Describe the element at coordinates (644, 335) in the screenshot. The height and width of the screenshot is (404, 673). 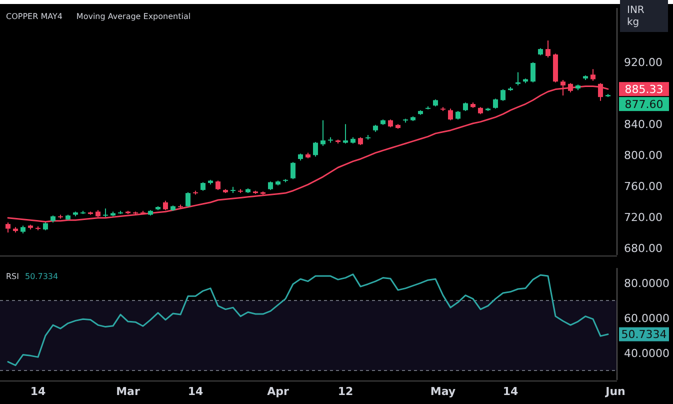
I see `text: 50.7334` at that location.